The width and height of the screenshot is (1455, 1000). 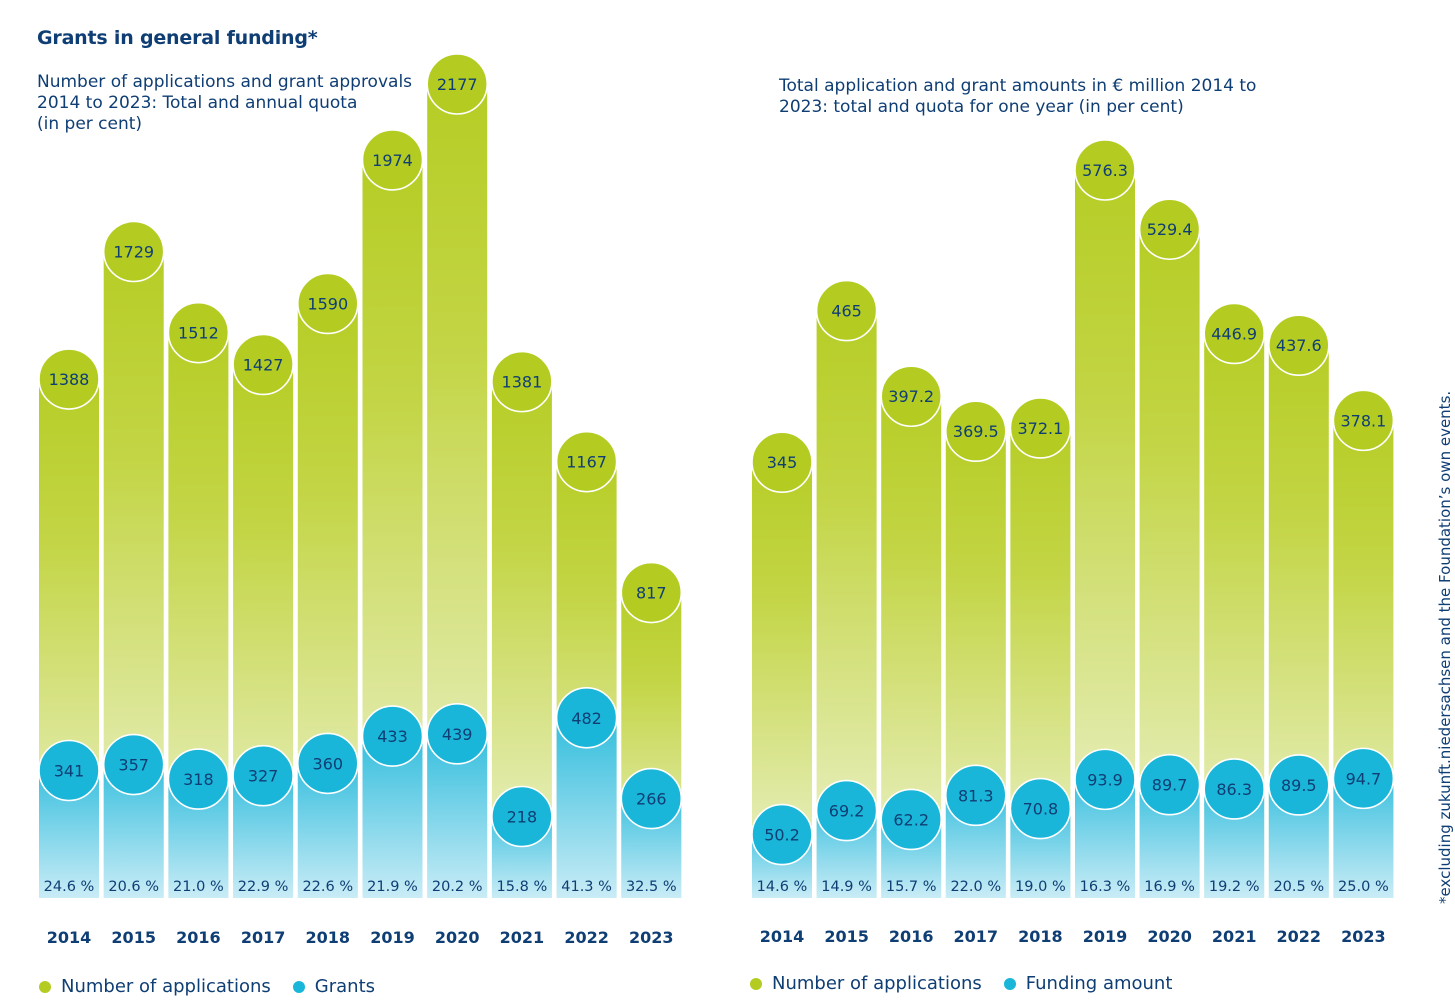 I want to click on applications-value-label: 1381, so click(x=522, y=382).